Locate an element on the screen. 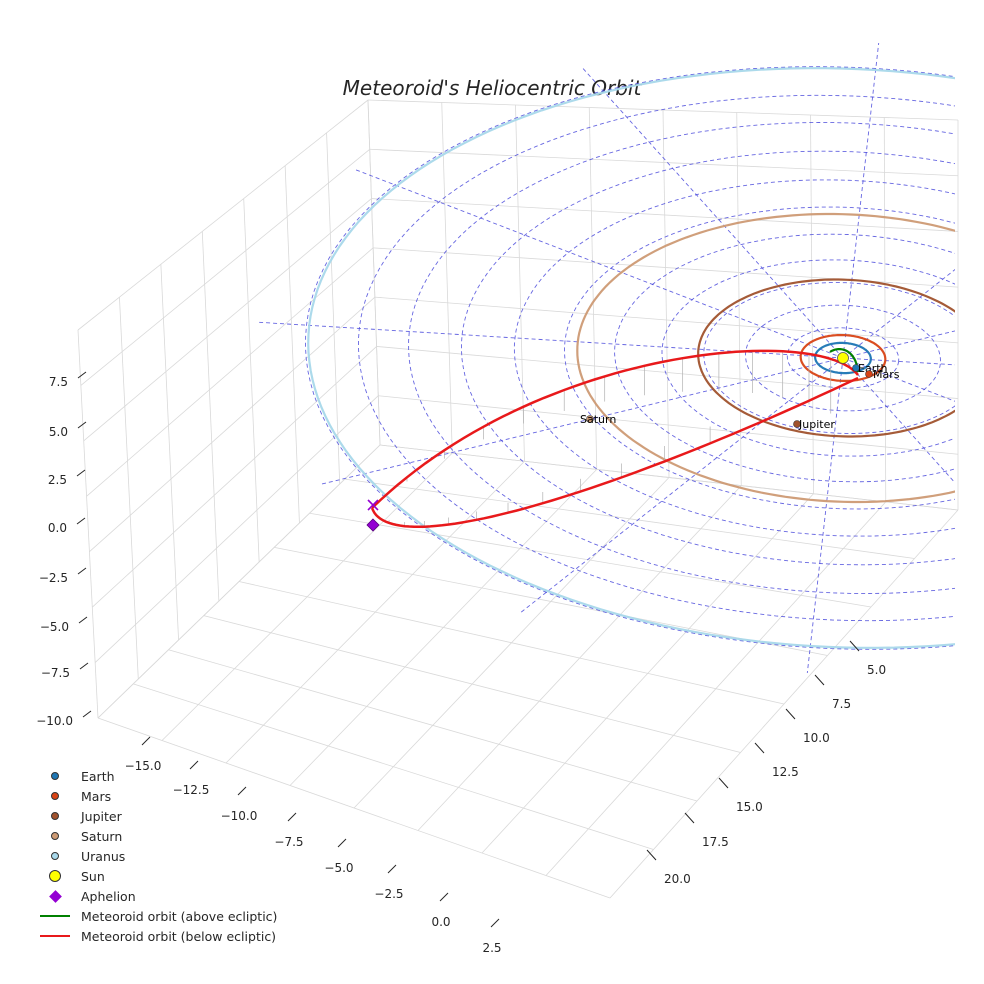  legend-label: Earth is located at coordinates (98, 776).